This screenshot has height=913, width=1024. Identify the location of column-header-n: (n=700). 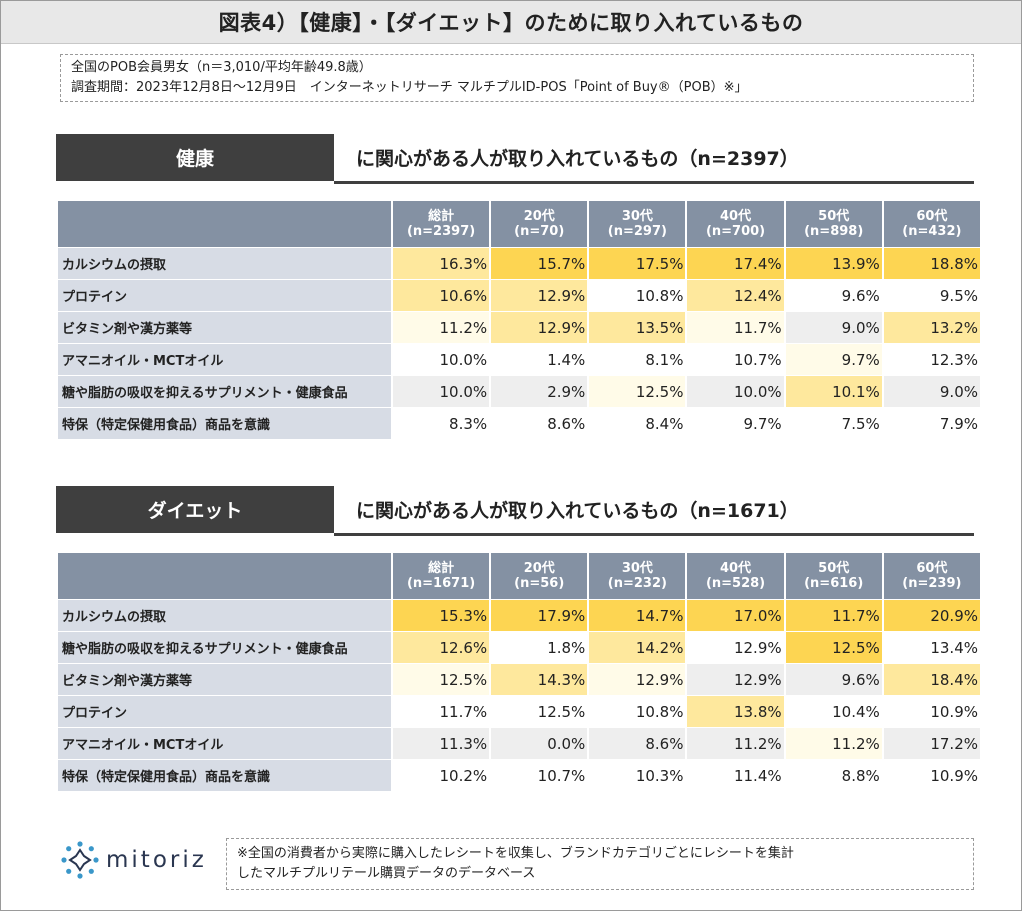
(735, 231).